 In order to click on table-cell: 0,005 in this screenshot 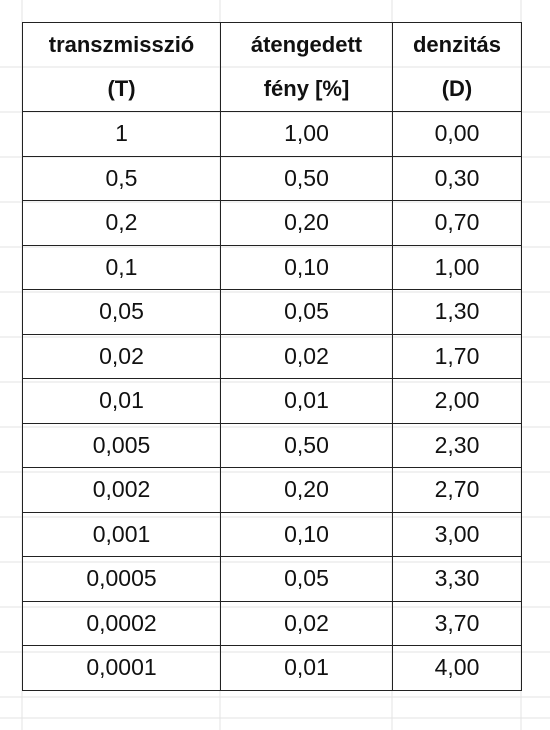, I will do `click(121, 445)`.